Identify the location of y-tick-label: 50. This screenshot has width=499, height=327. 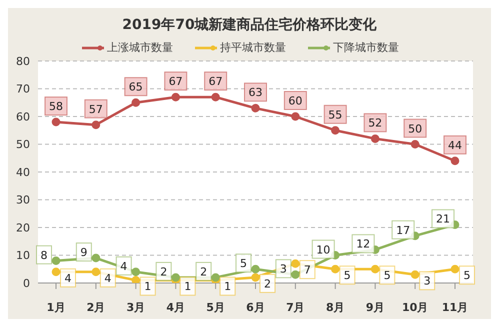
(23, 145).